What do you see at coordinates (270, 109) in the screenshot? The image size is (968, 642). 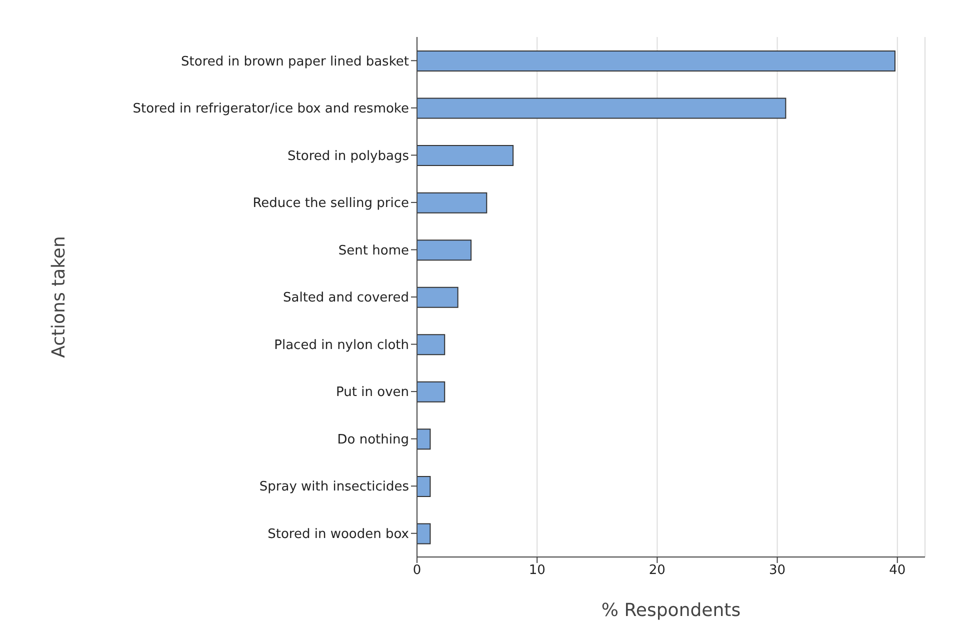 I see `y-tick-label: Stored in refrigerator/ice box and resmoke` at bounding box center [270, 109].